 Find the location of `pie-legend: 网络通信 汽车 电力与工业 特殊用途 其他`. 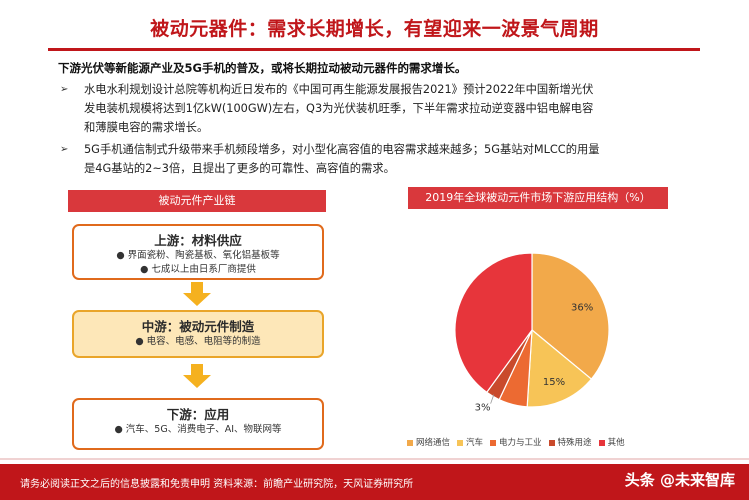

pie-legend: 网络通信 汽车 电力与工业 特殊用途 其他 is located at coordinates (519, 442).